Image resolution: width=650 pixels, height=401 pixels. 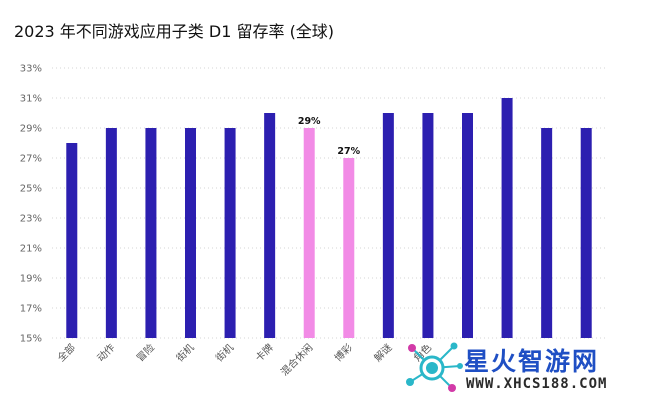 I want to click on y-tick-label: 17%, so click(x=31, y=309).